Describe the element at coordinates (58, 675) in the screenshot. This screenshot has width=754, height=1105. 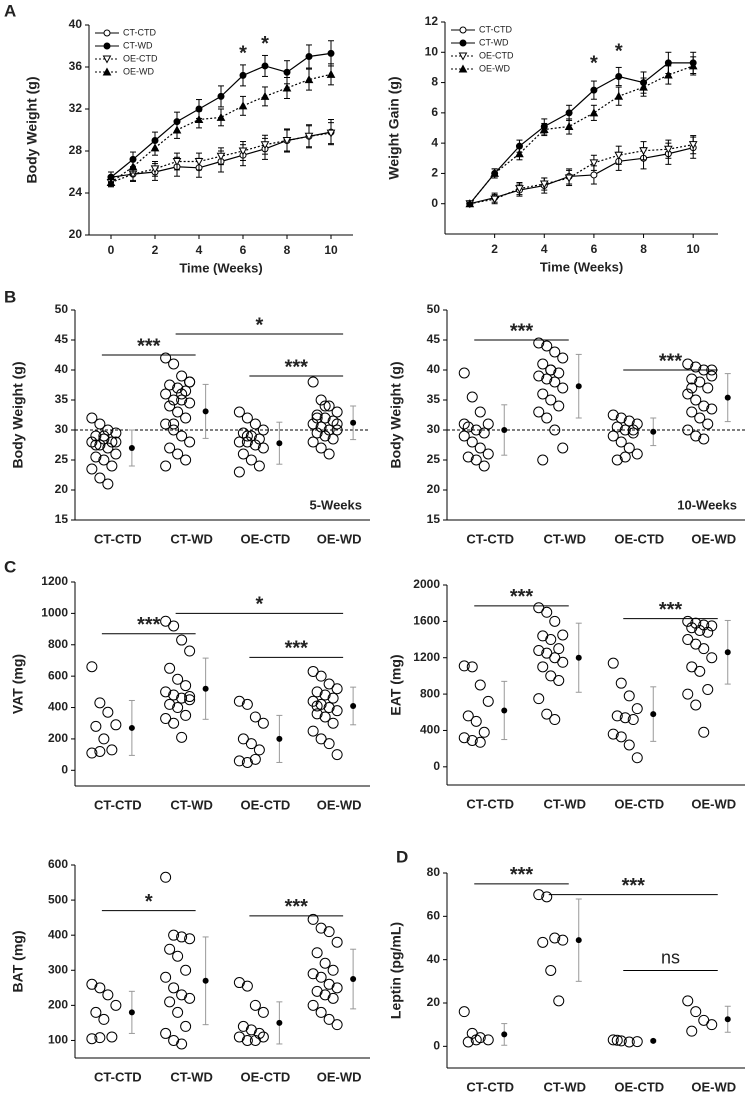
I see `y-tick-label: 600` at that location.